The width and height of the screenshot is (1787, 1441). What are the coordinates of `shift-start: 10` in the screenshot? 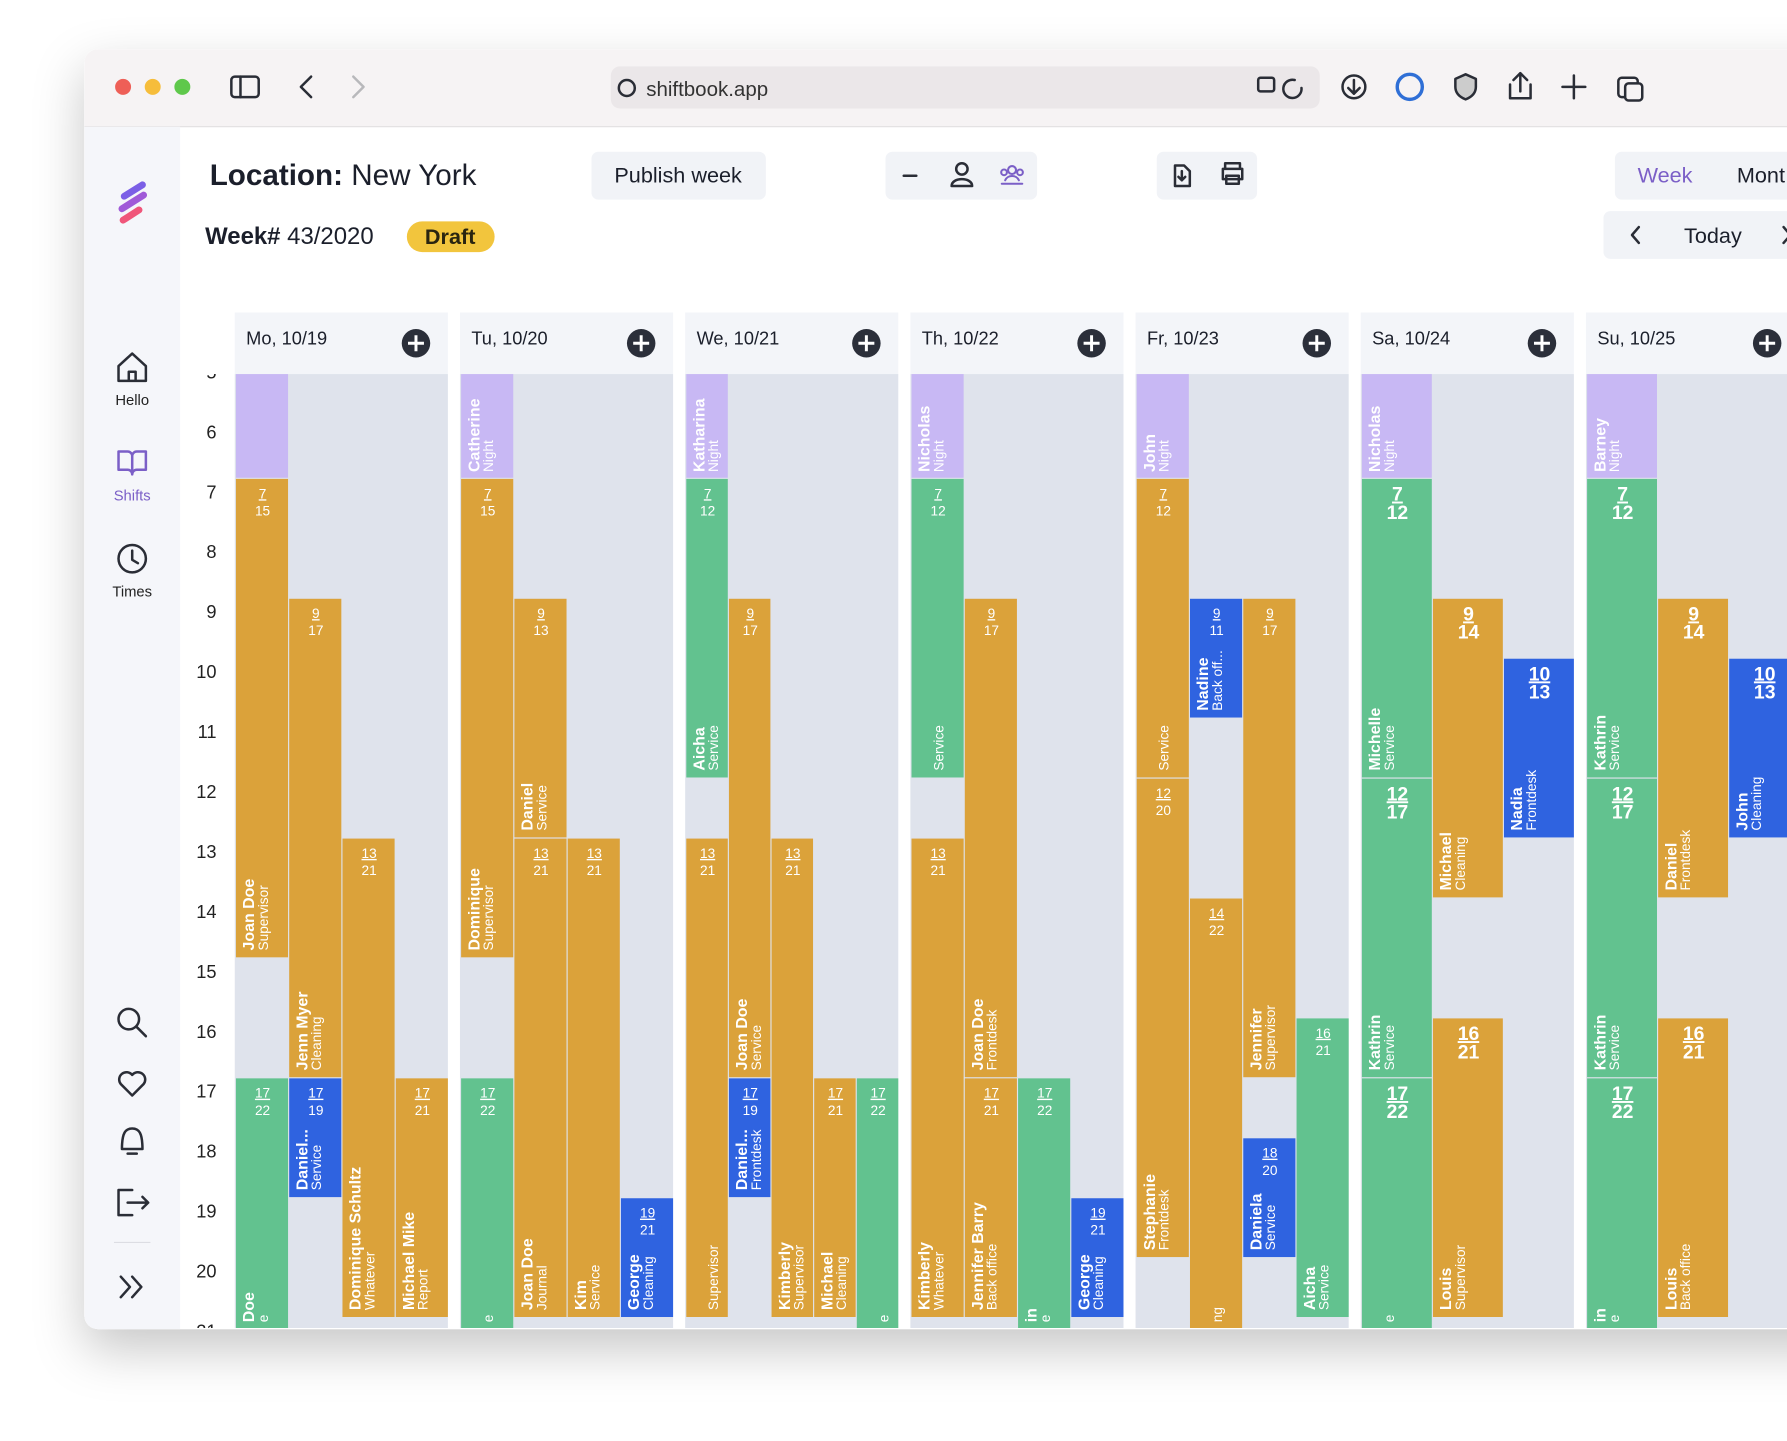 It's located at (1540, 674).